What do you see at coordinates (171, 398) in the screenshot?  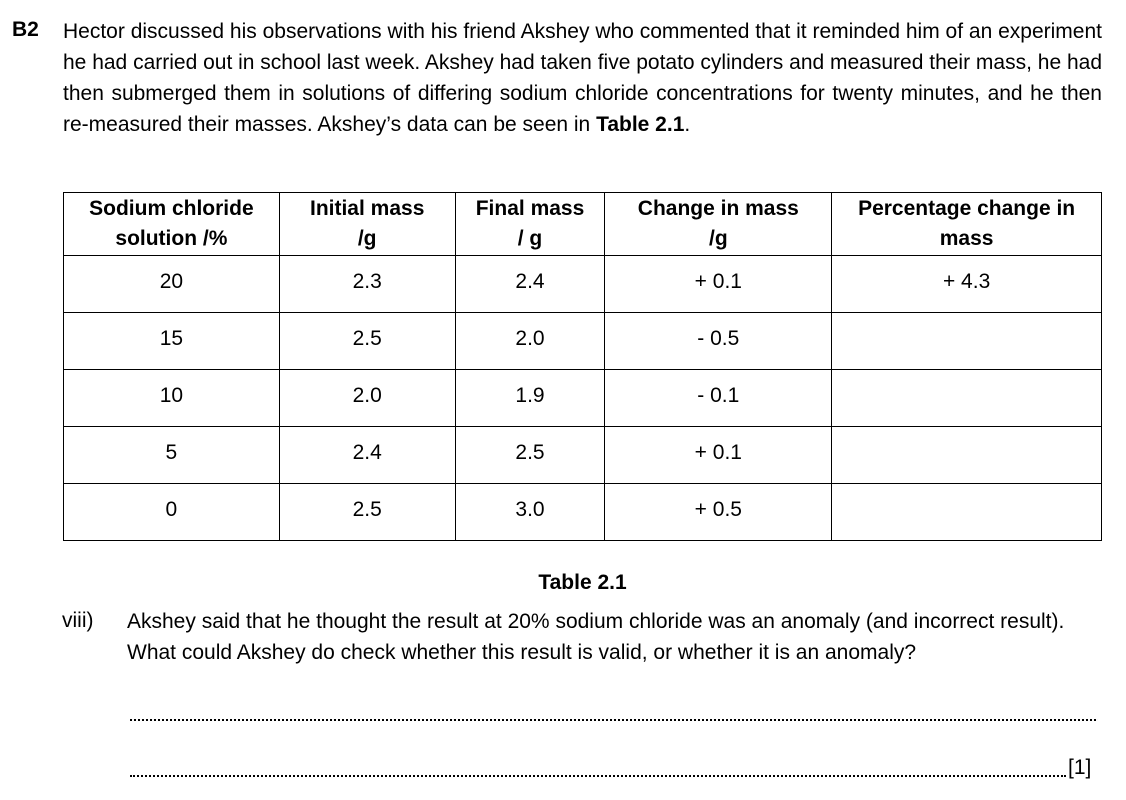 I see `cell-concentration: 10` at bounding box center [171, 398].